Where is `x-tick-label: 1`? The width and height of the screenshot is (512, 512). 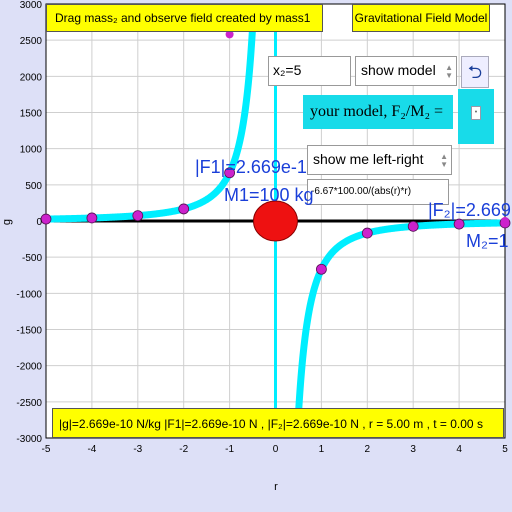
x-tick-label: 1 is located at coordinates (322, 449).